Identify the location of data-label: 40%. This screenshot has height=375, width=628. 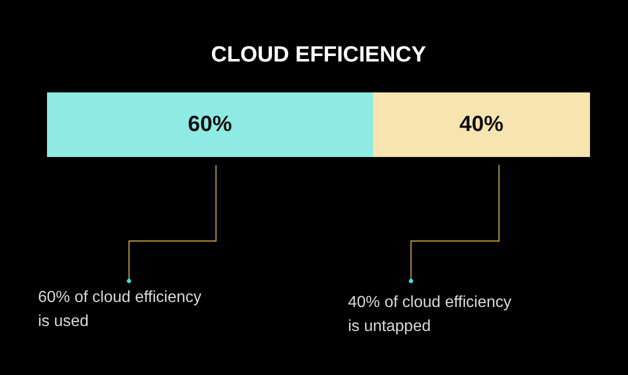
(481, 123).